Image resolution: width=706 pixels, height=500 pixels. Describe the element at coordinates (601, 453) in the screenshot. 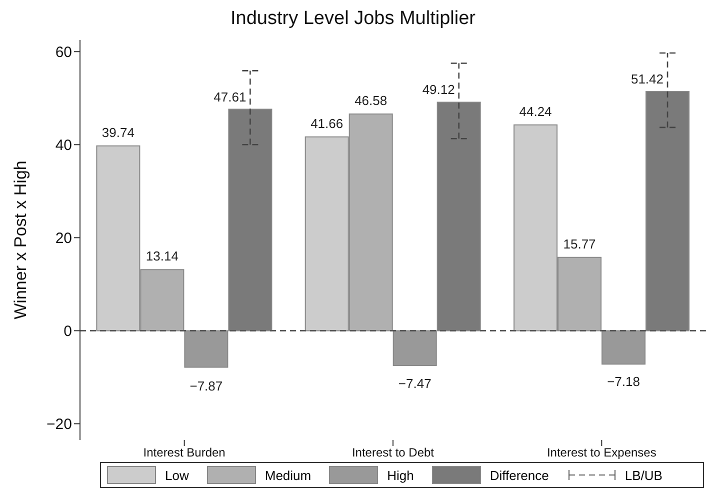

I see `x-tick-label: Interest to Expenses` at that location.